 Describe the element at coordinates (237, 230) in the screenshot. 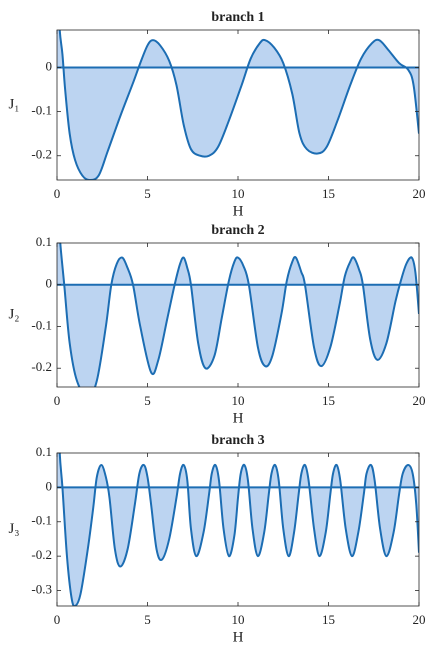

I see `chart-title: branch 2` at that location.